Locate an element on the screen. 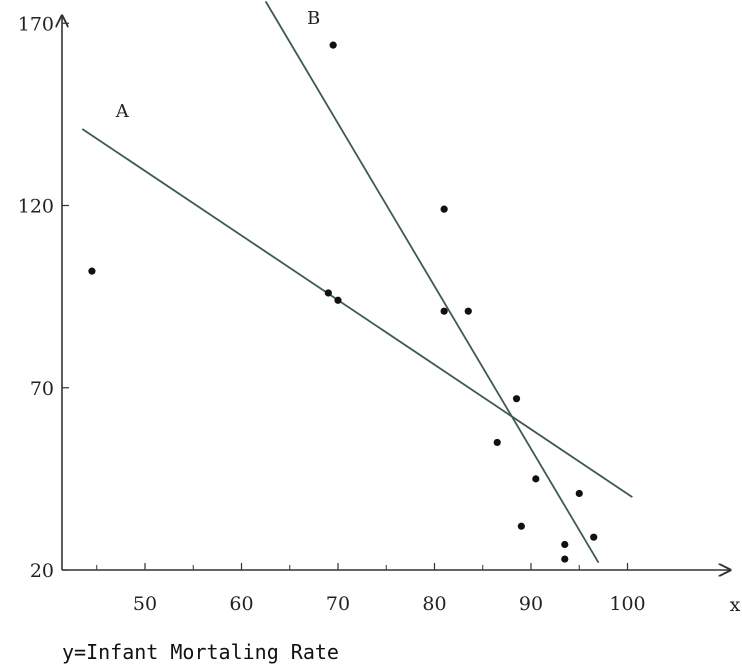 This screenshot has height=672, width=742. y-tick-label: 170 is located at coordinates (36, 24).